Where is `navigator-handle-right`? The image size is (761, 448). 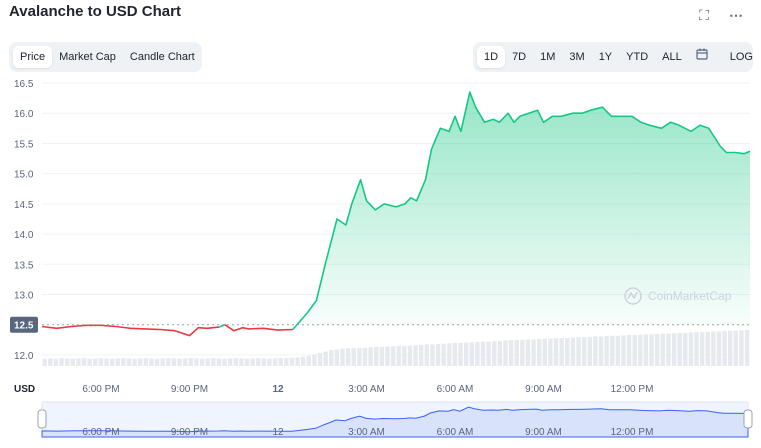
navigator-handle-right is located at coordinates (748, 419).